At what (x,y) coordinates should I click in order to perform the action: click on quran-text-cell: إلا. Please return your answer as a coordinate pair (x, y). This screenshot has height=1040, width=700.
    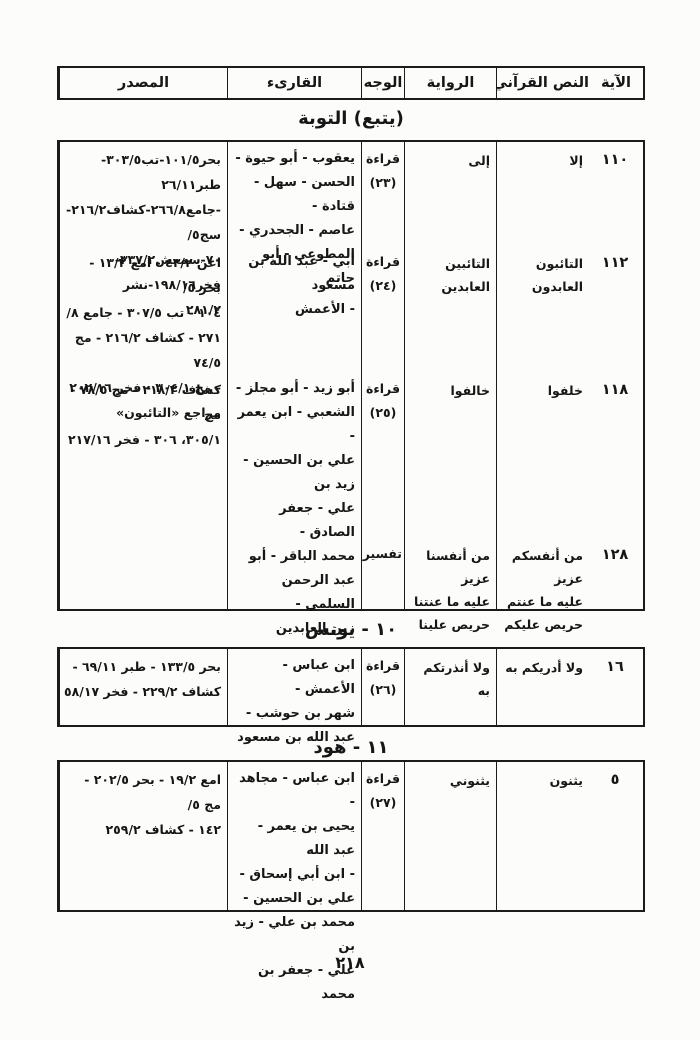
    Looking at the image, I should click on (576, 160).